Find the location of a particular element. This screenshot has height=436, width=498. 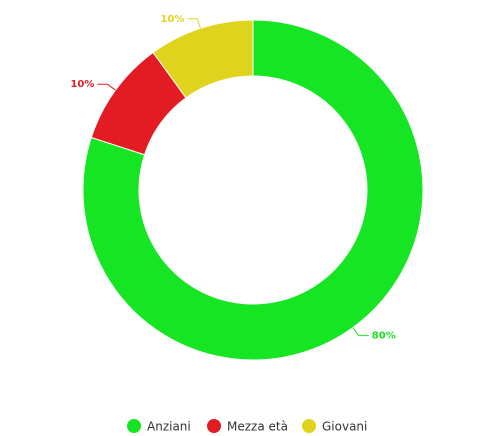

value-label: 80% is located at coordinates (384, 336).